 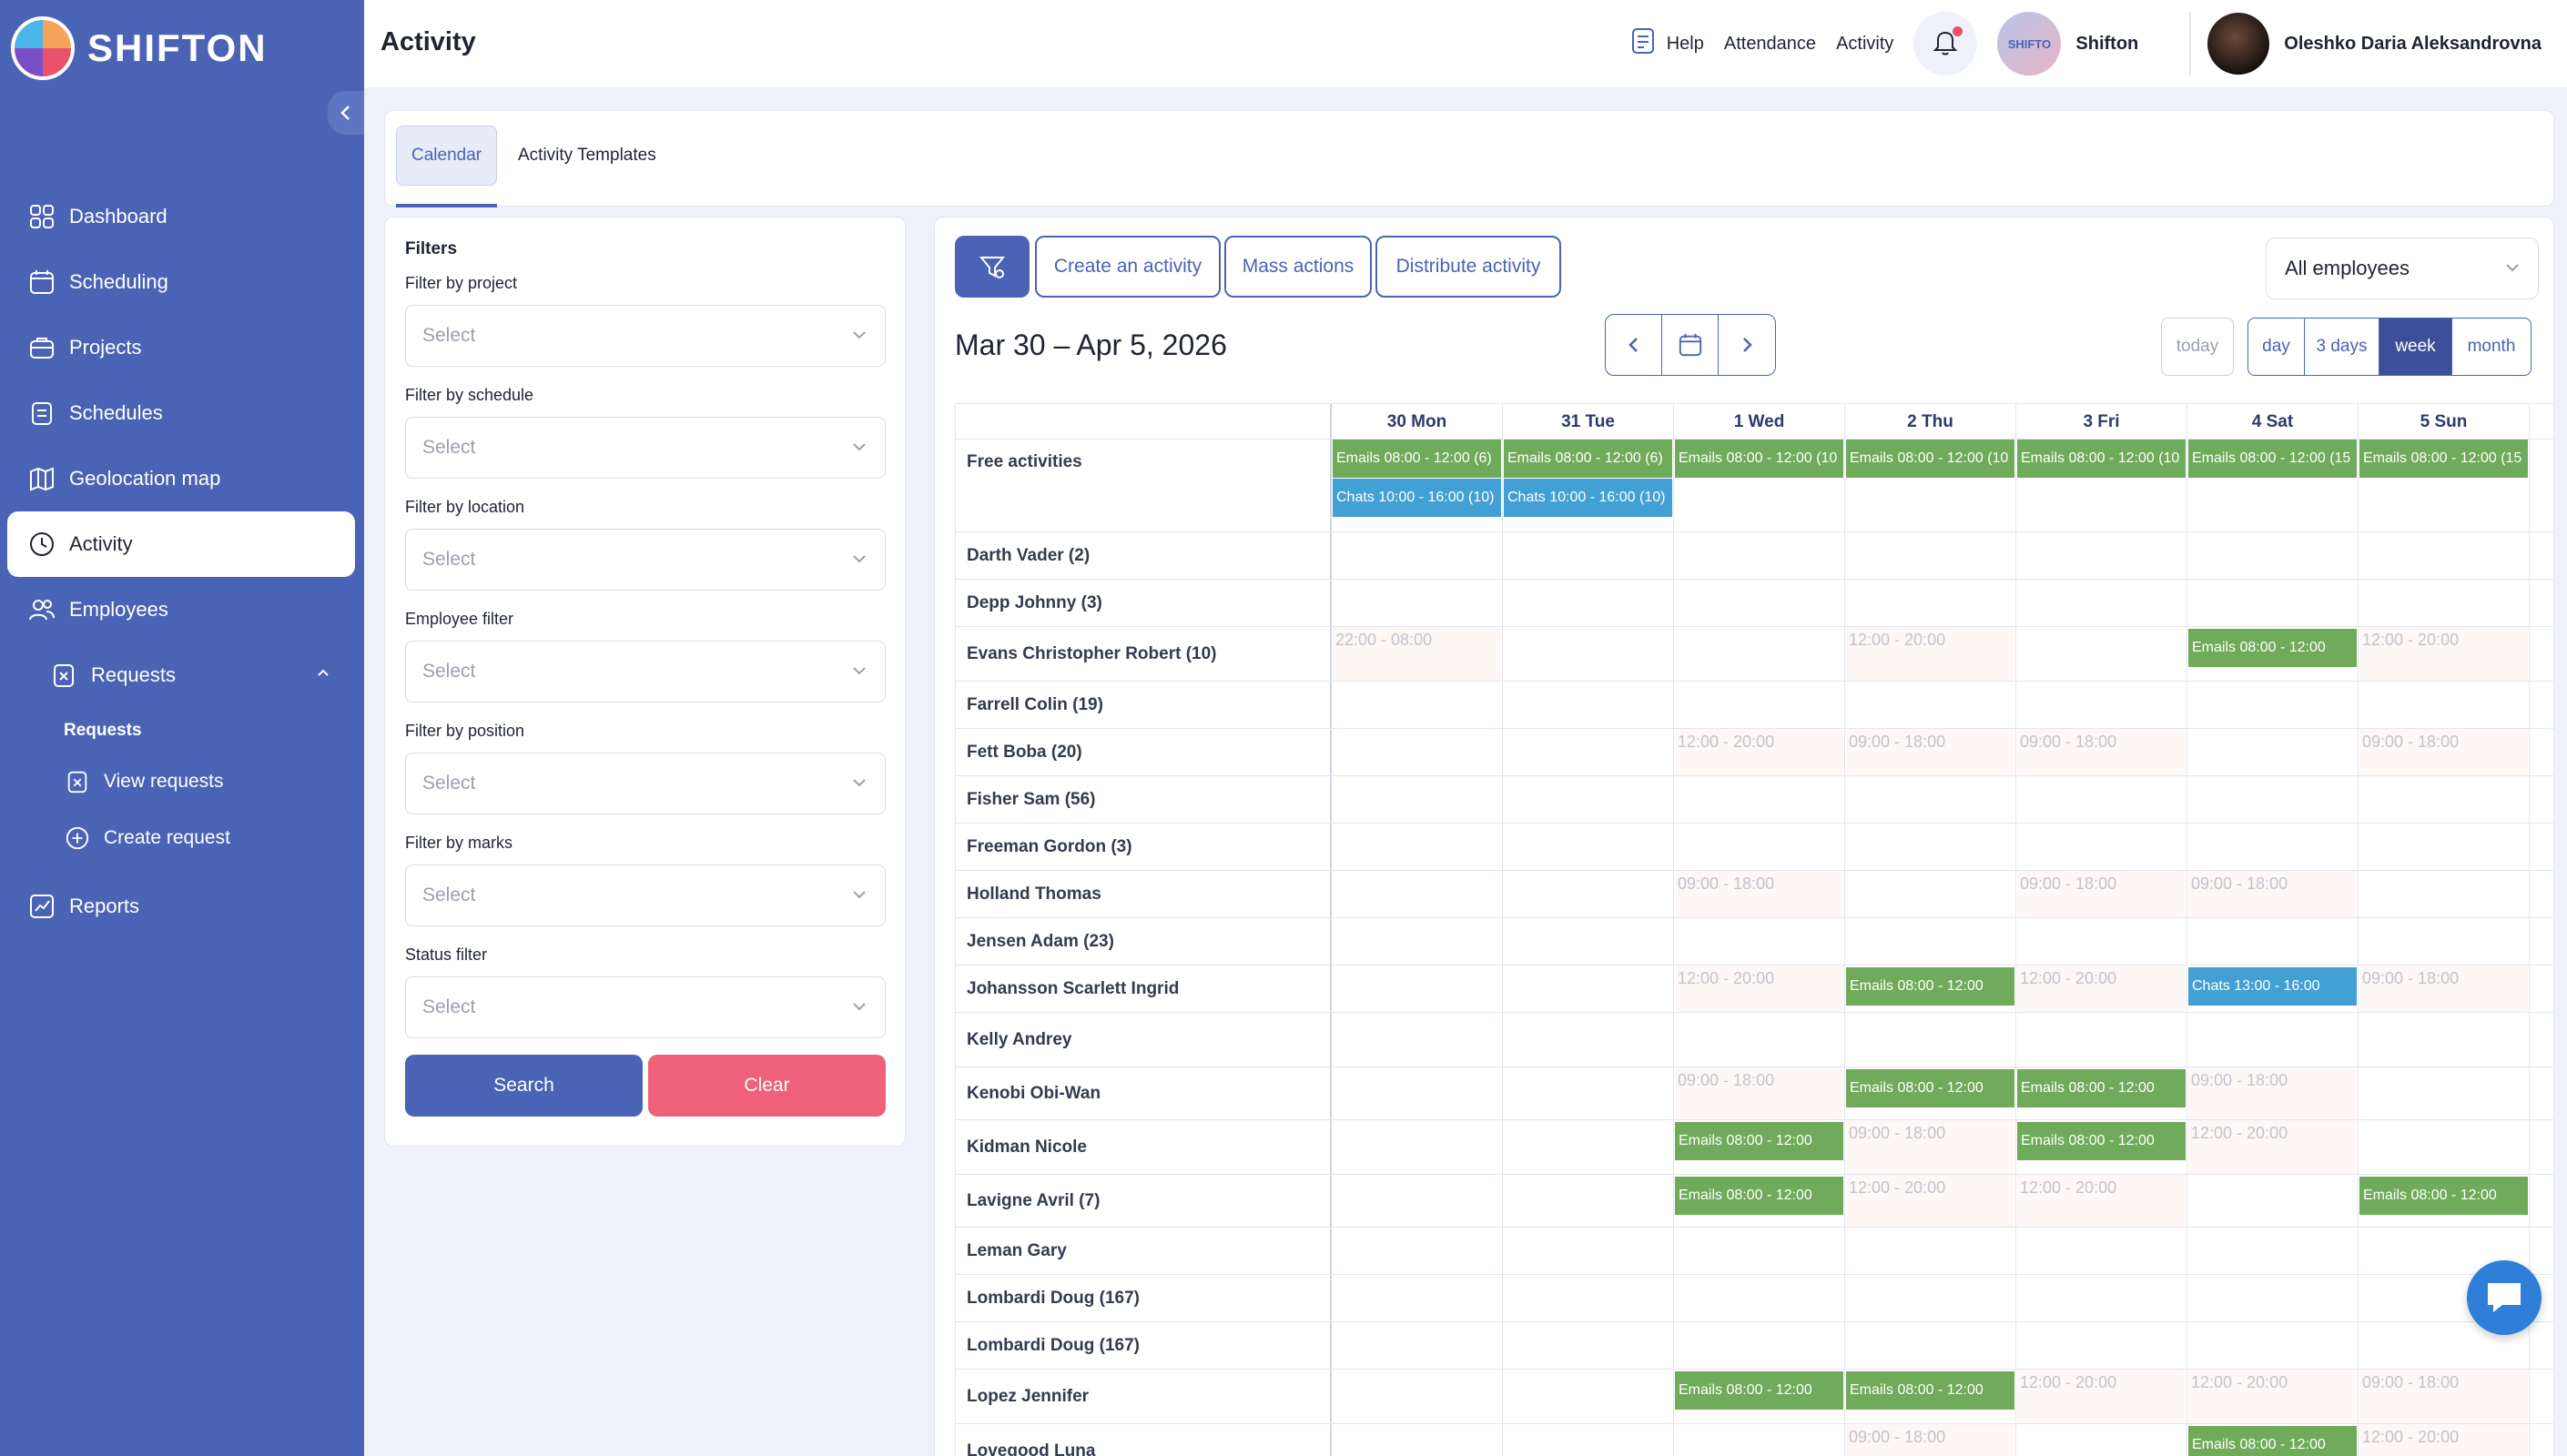 What do you see at coordinates (1759, 422) in the screenshot?
I see `day-header: 1 Wed` at bounding box center [1759, 422].